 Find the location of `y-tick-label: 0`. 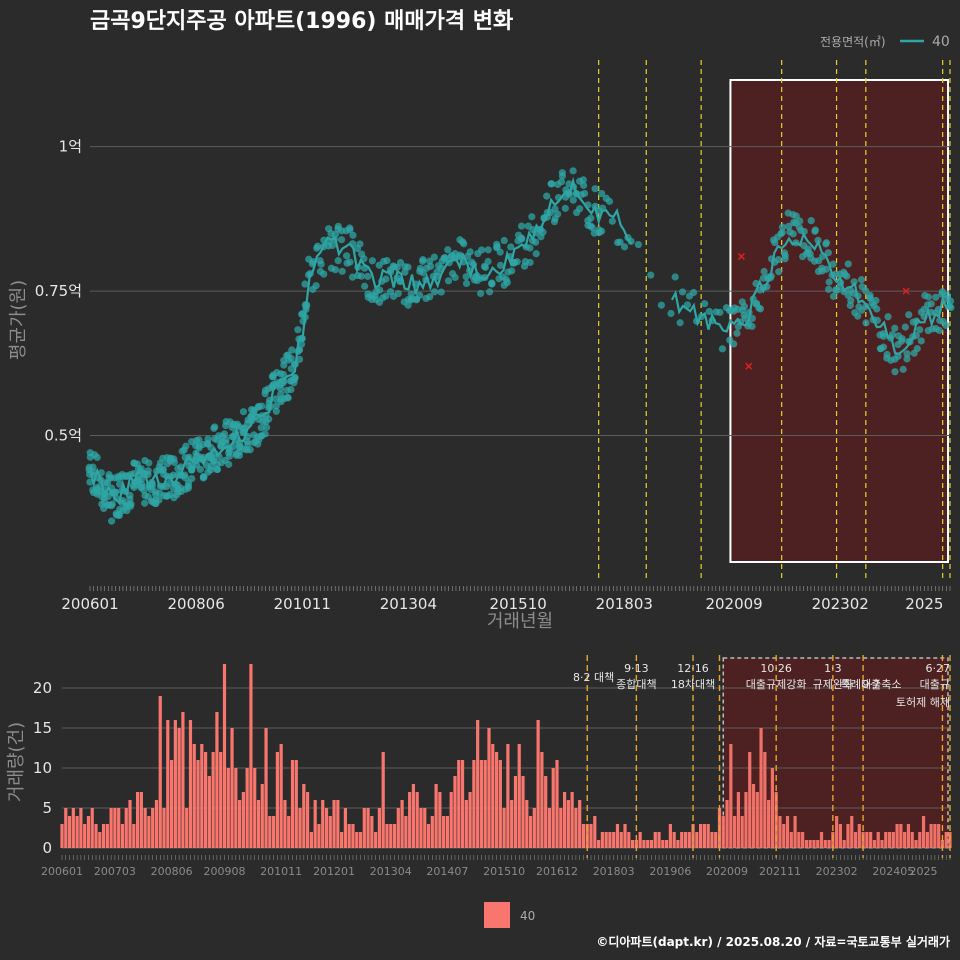

y-tick-label: 0 is located at coordinates (47, 848).